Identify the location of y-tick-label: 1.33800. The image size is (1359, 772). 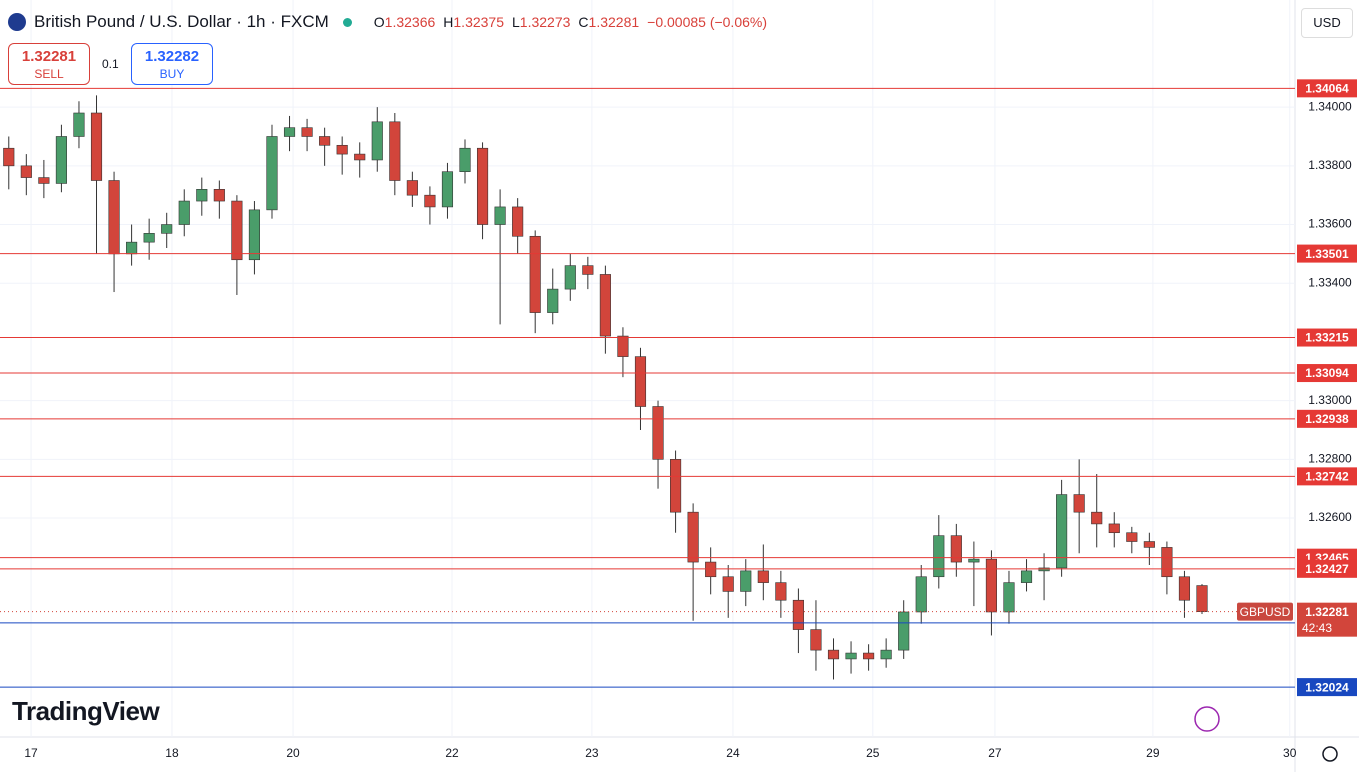
(1330, 165).